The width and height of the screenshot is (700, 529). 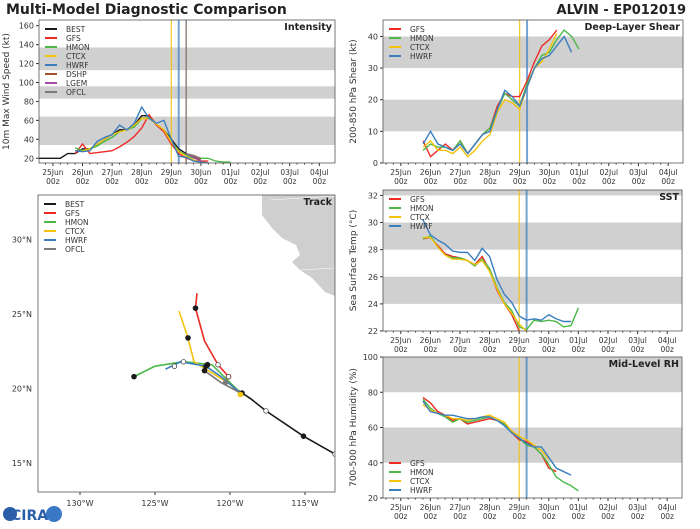 I want to click on panel-title: Track, so click(x=318, y=202).